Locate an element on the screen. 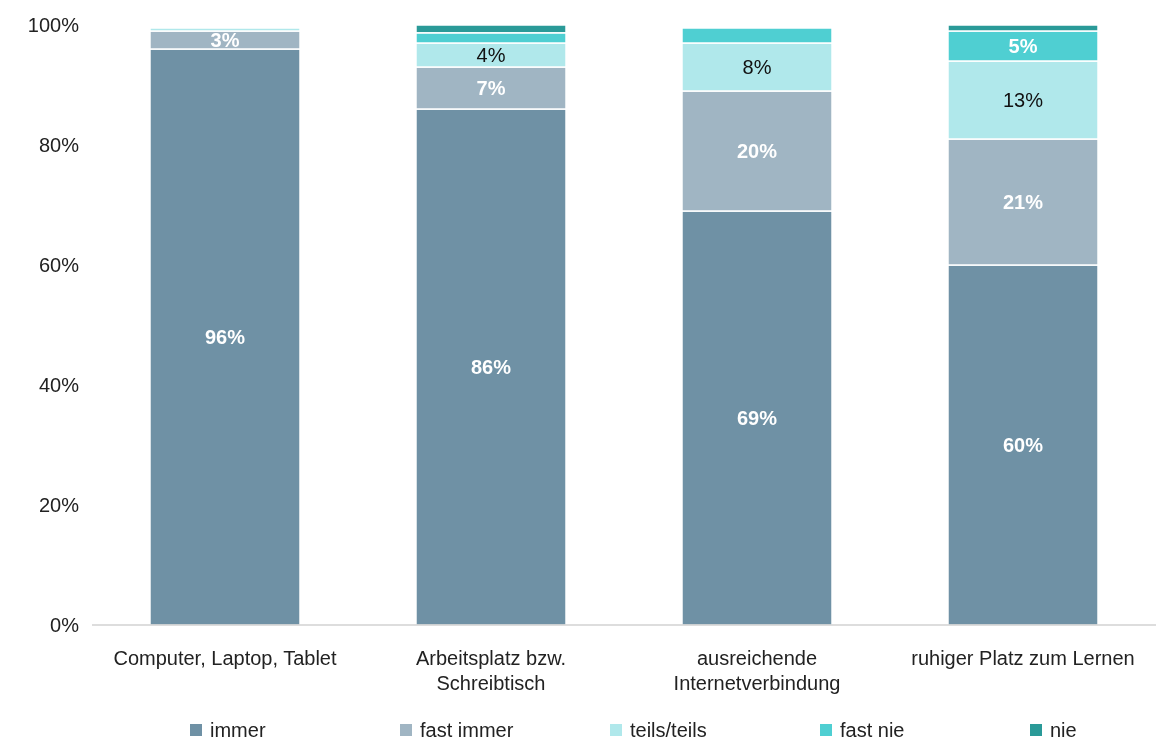 This screenshot has height=747, width=1161. data-label: 96% is located at coordinates (225, 337).